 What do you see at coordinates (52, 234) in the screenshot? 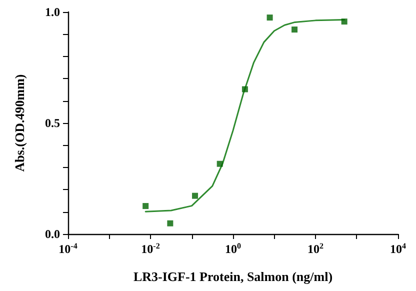
I see `y-tick-label: 0.0` at bounding box center [52, 234].